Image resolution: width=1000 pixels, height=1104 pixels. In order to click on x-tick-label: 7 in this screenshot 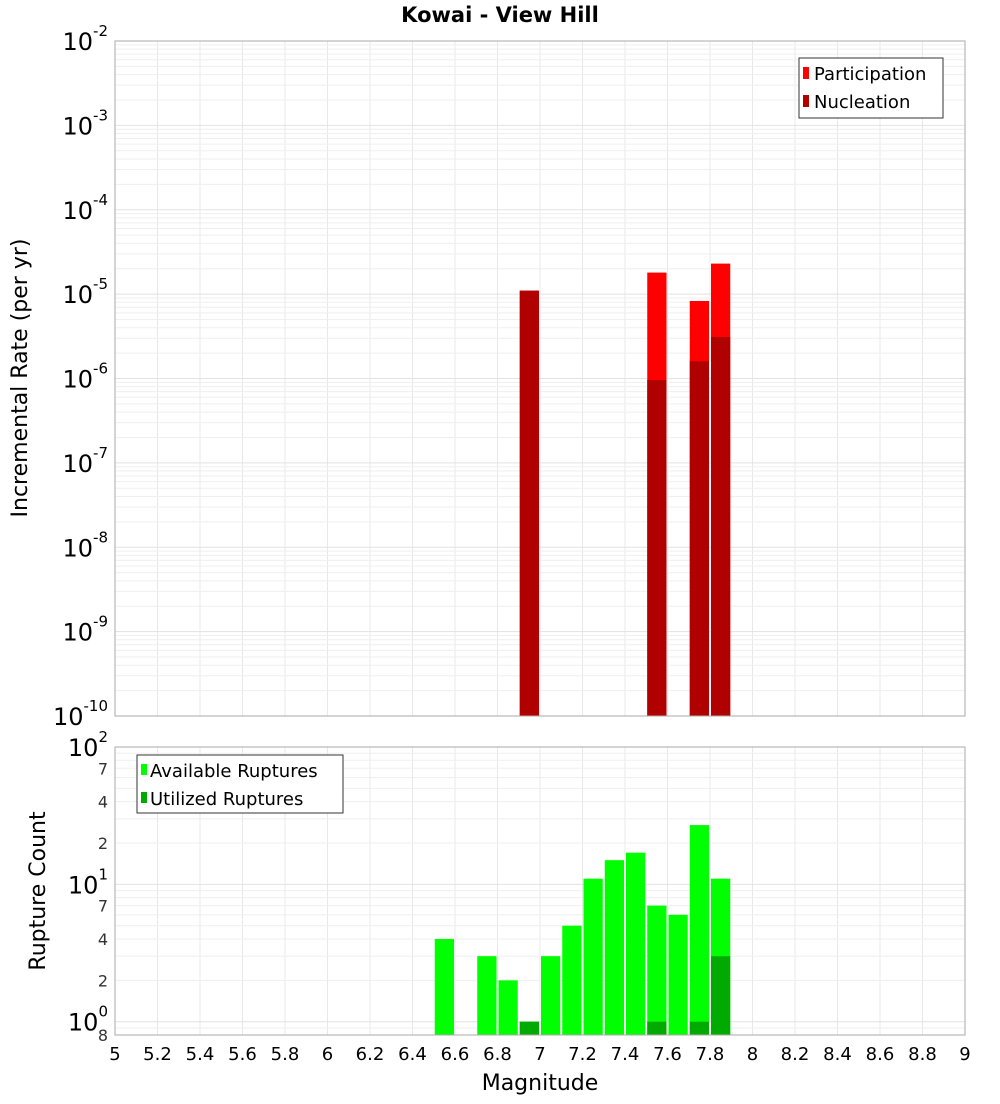, I will do `click(539, 1054)`.